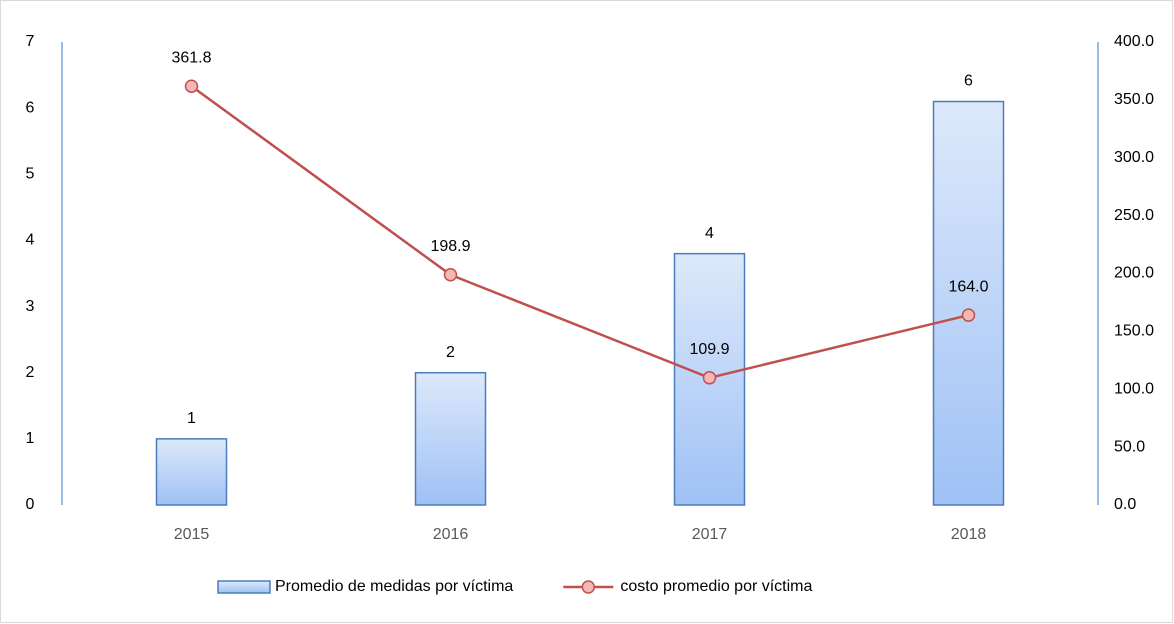  I want to click on y2-tick-label: 250.0, so click(1134, 215).